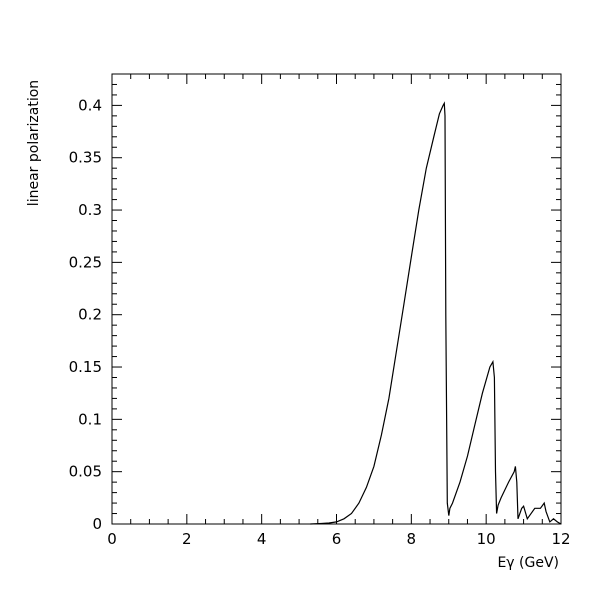  I want to click on y-tick-label: 0.05, so click(85, 472).